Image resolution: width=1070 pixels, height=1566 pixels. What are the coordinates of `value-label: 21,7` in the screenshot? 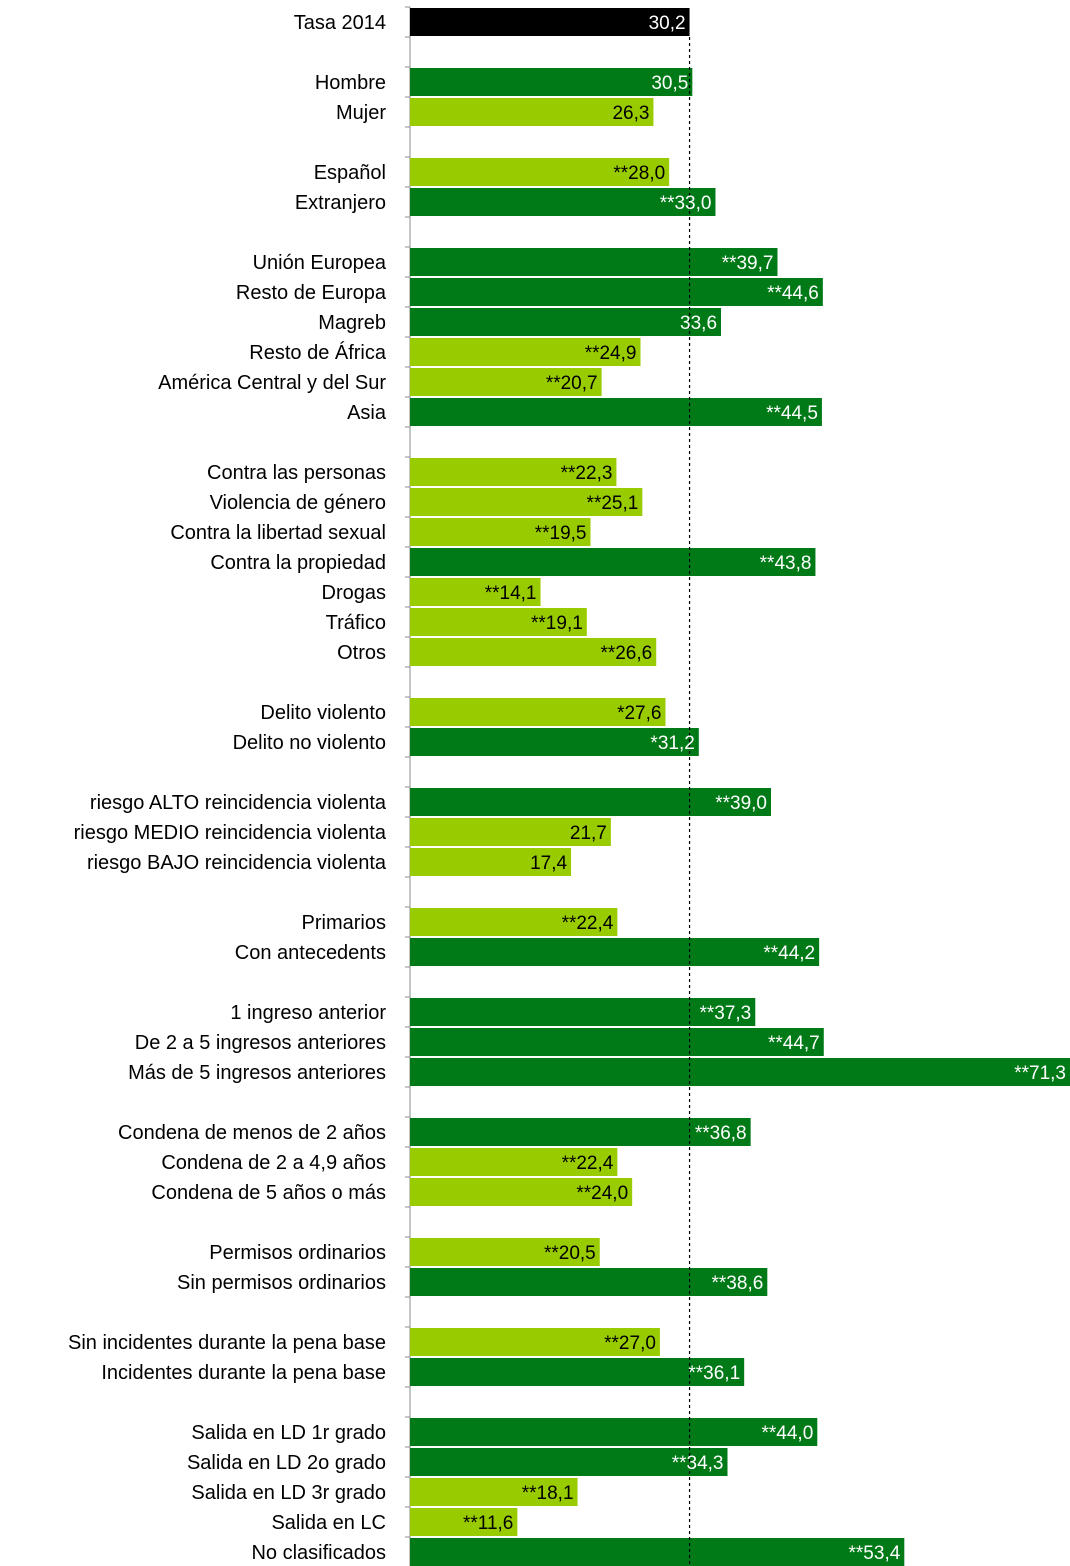 It's located at (588, 833).